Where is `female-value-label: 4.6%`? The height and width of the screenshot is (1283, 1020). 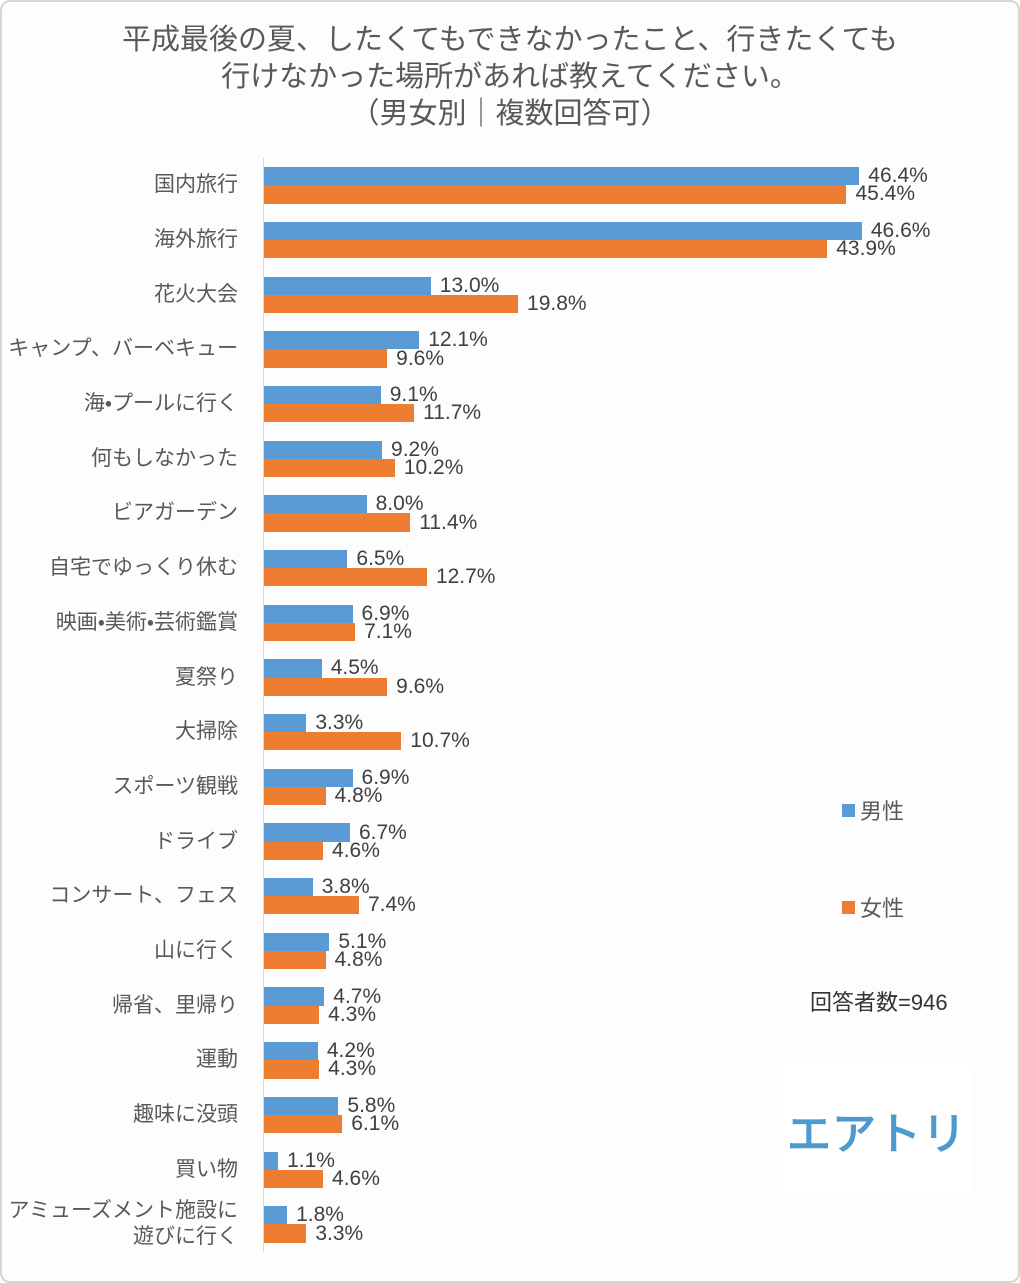 female-value-label: 4.6% is located at coordinates (356, 850).